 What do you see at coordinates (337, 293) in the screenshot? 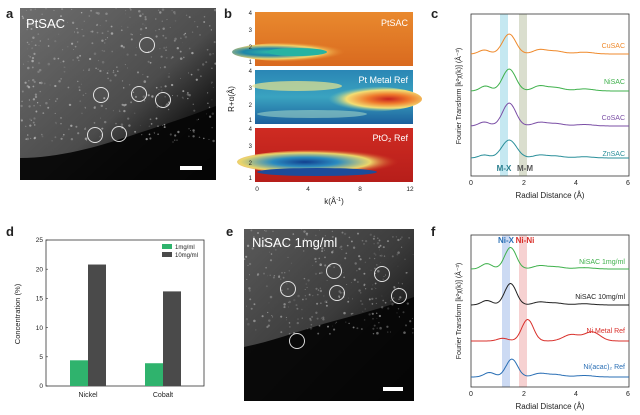
I see `highlight-circle` at bounding box center [337, 293].